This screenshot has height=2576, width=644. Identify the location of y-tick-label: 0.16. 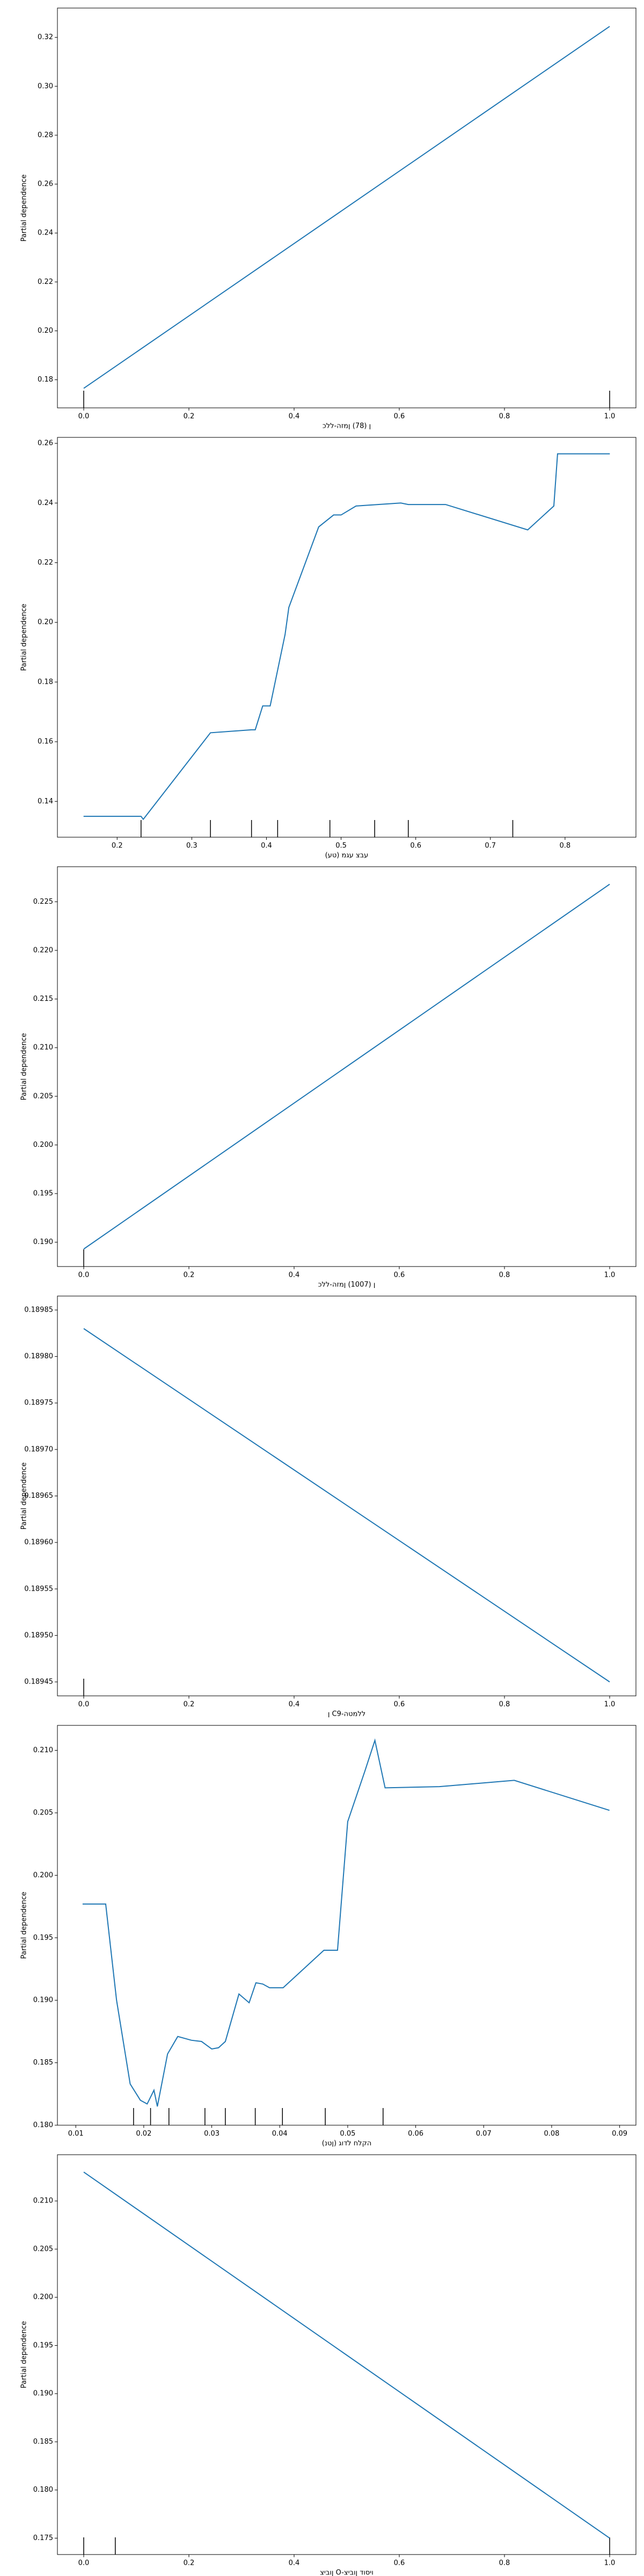
(45, 742).